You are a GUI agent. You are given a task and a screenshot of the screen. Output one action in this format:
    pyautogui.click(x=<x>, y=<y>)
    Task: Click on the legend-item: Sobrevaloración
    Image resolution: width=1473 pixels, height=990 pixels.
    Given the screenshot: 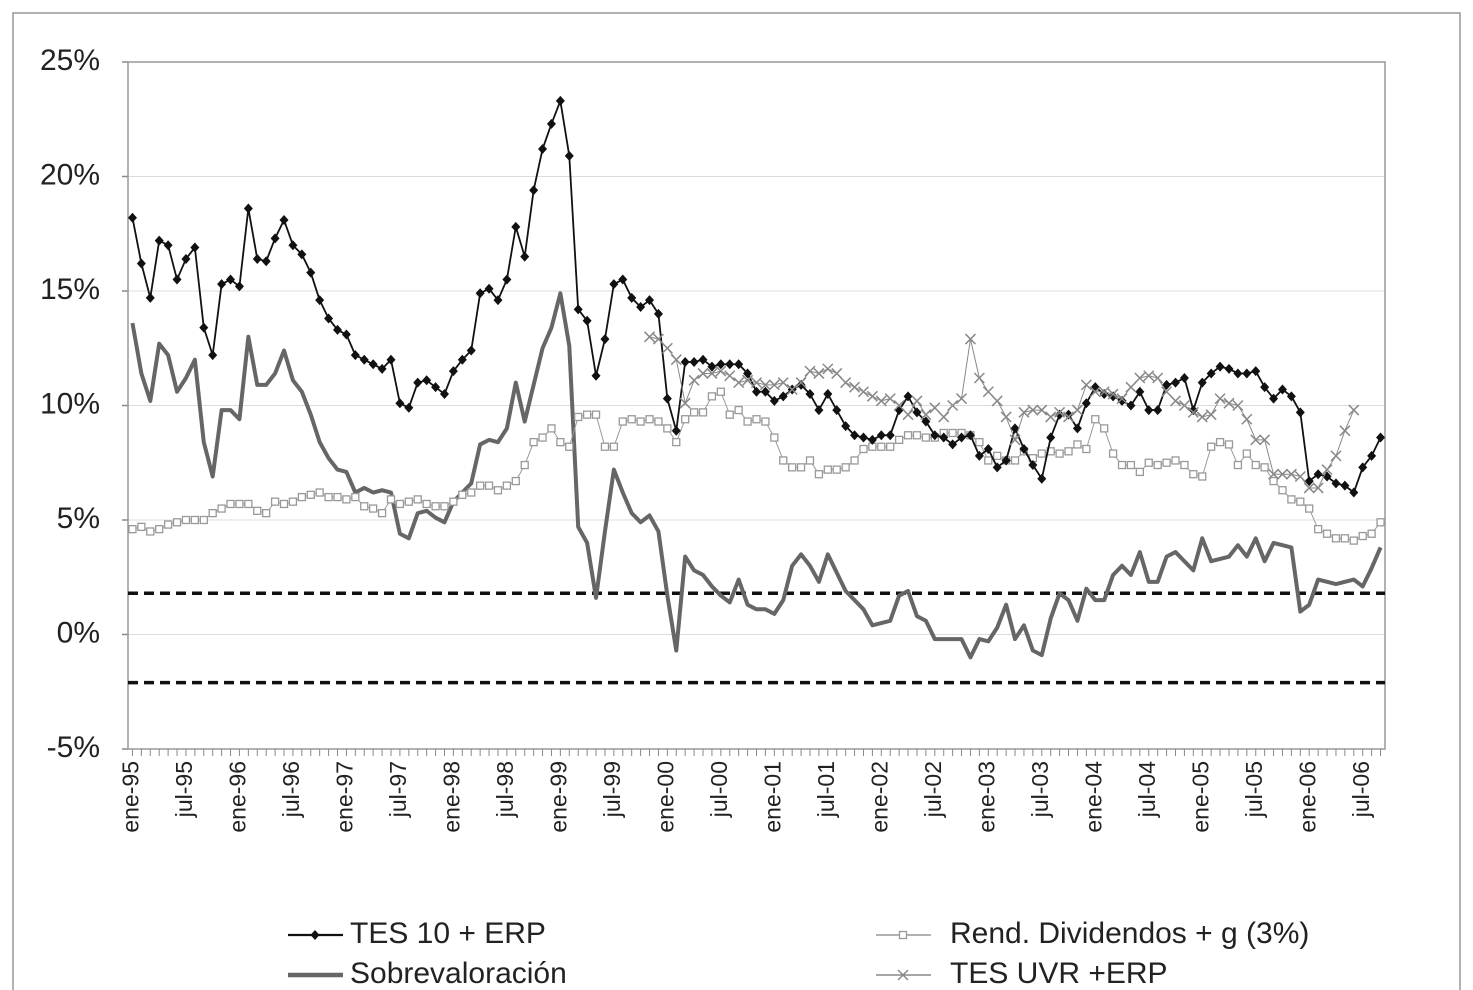 What is the action you would take?
    pyautogui.click(x=427, y=973)
    